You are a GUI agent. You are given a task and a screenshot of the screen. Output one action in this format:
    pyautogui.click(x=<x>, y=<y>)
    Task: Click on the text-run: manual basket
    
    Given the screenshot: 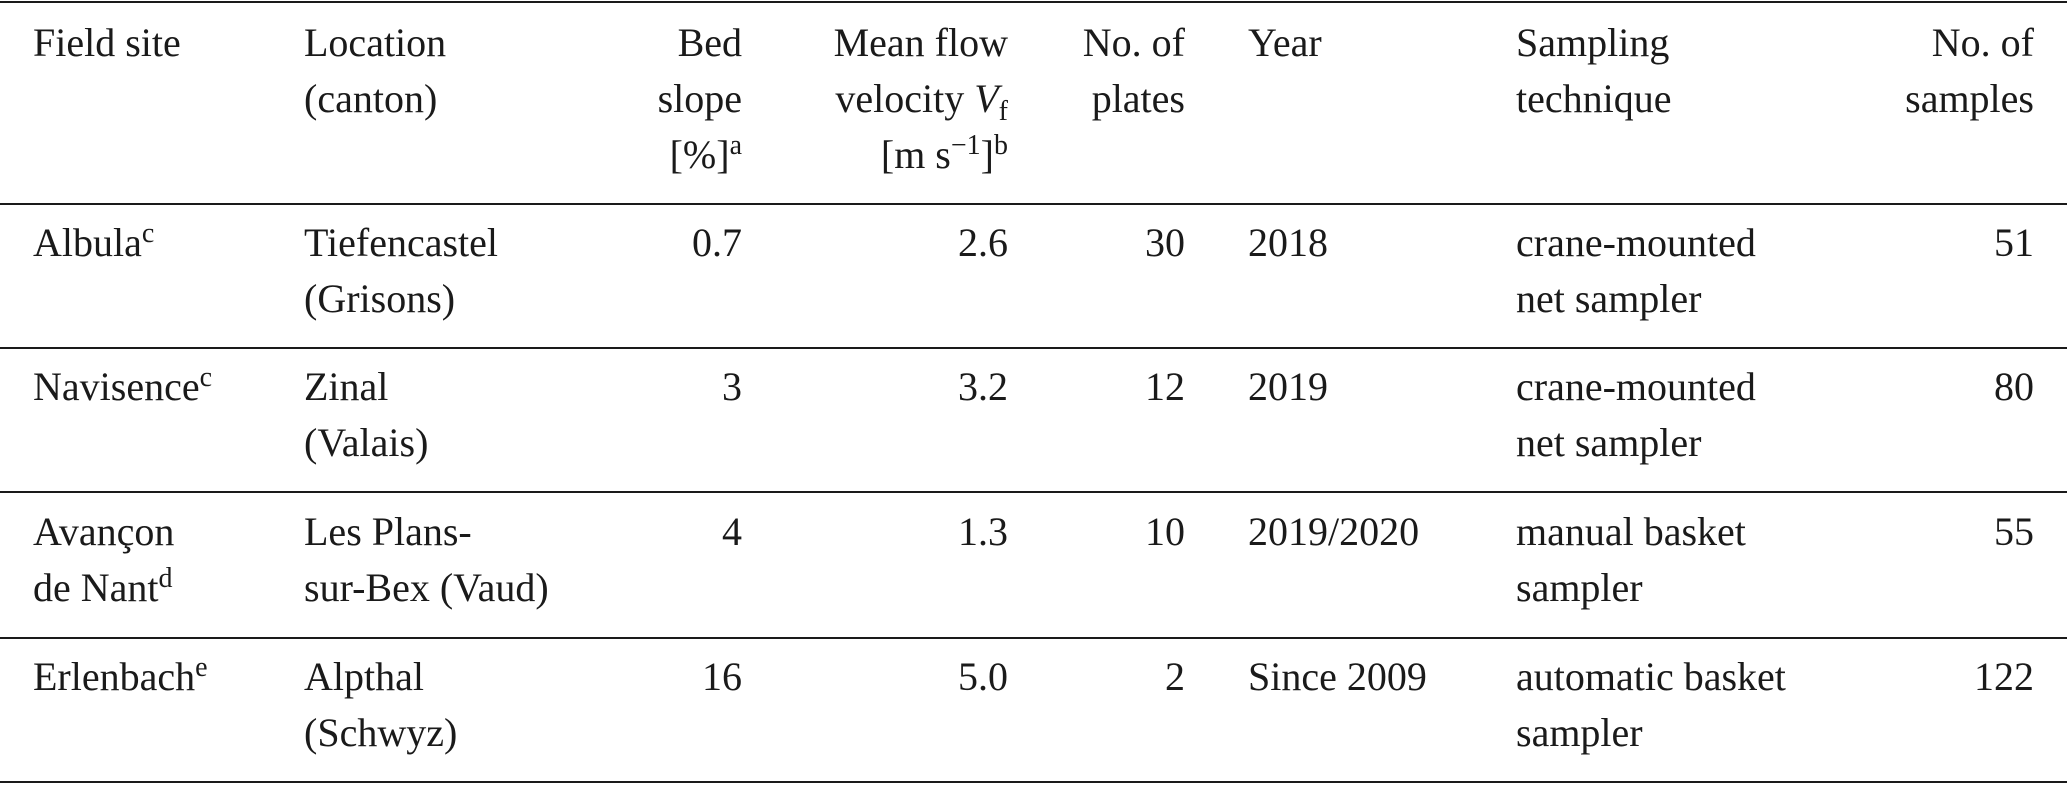 What is the action you would take?
    pyautogui.click(x=1631, y=531)
    